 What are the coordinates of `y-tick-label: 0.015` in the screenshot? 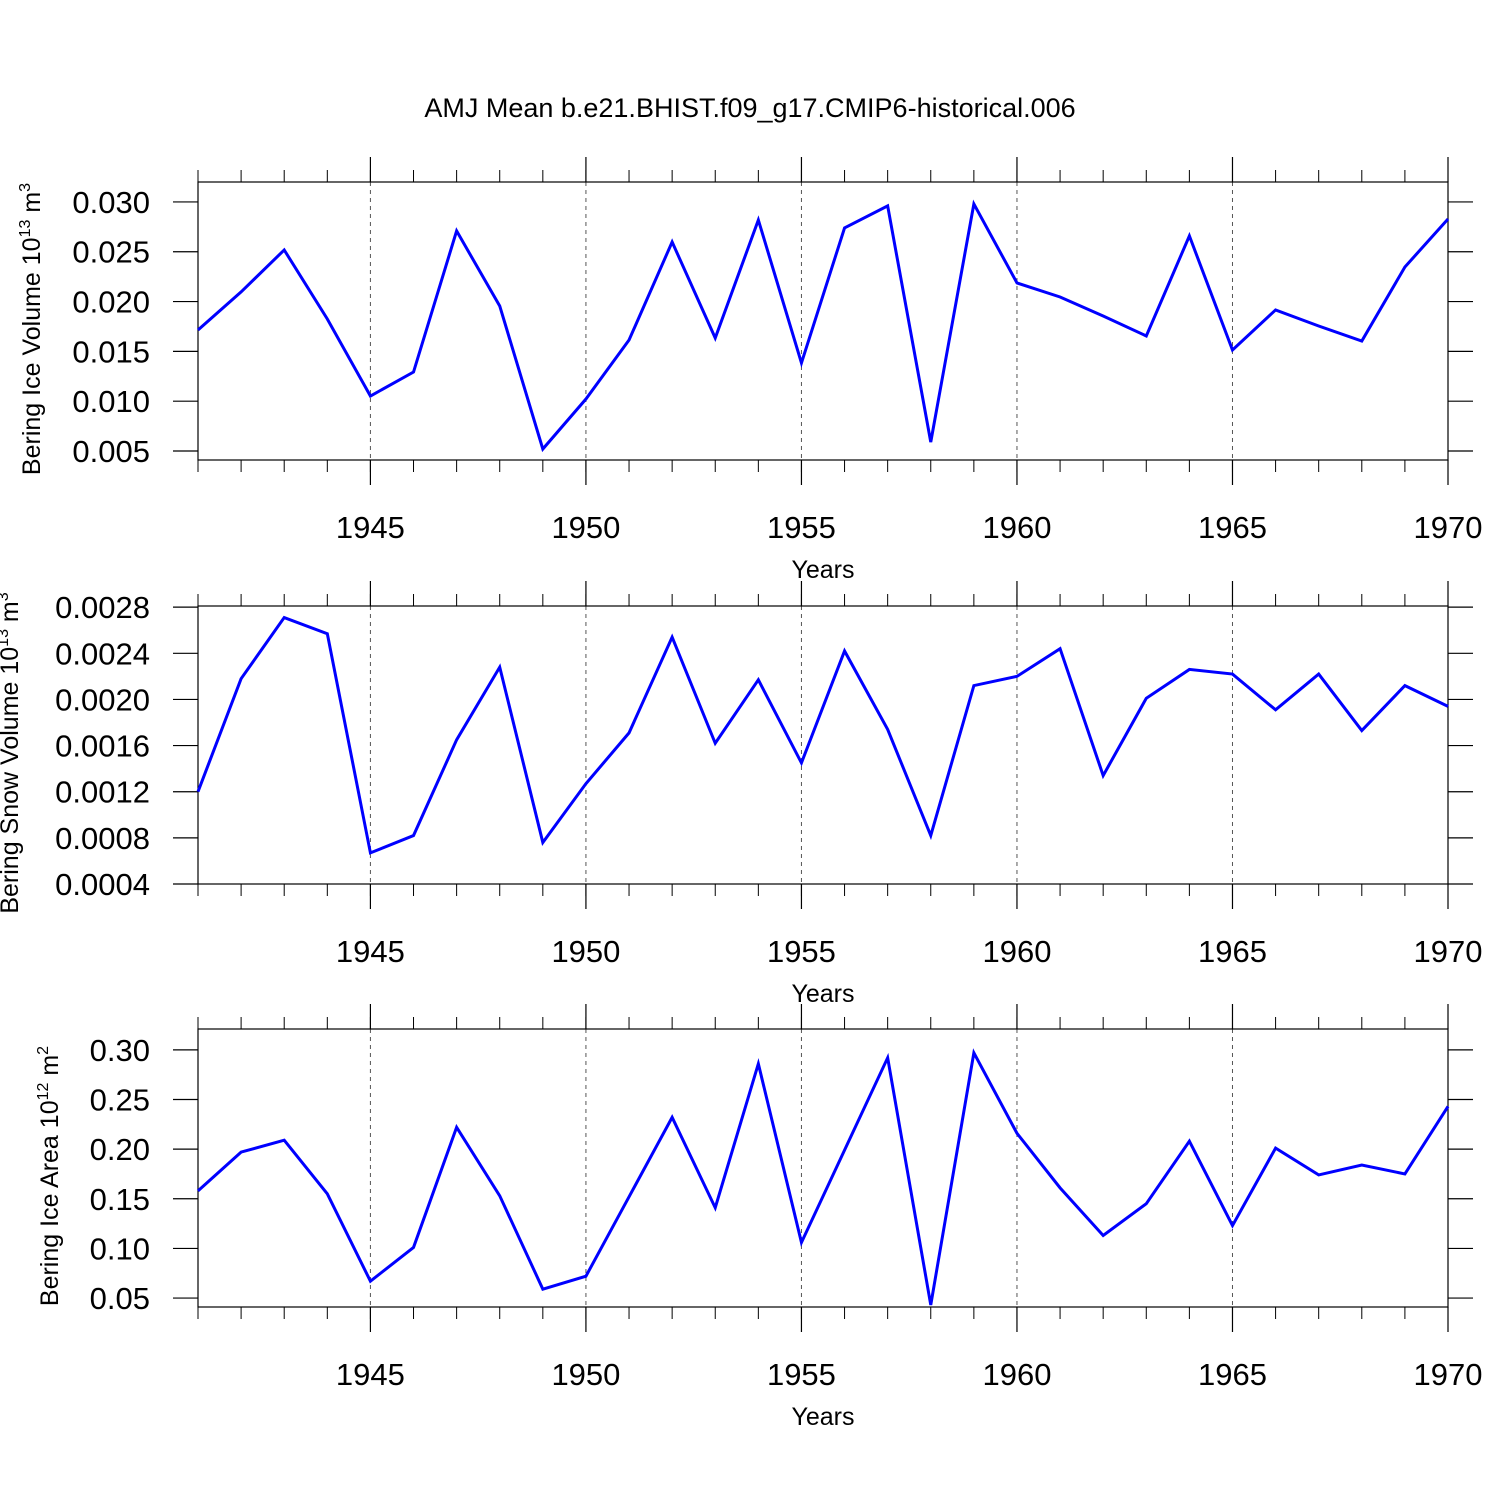 It's located at (111, 351).